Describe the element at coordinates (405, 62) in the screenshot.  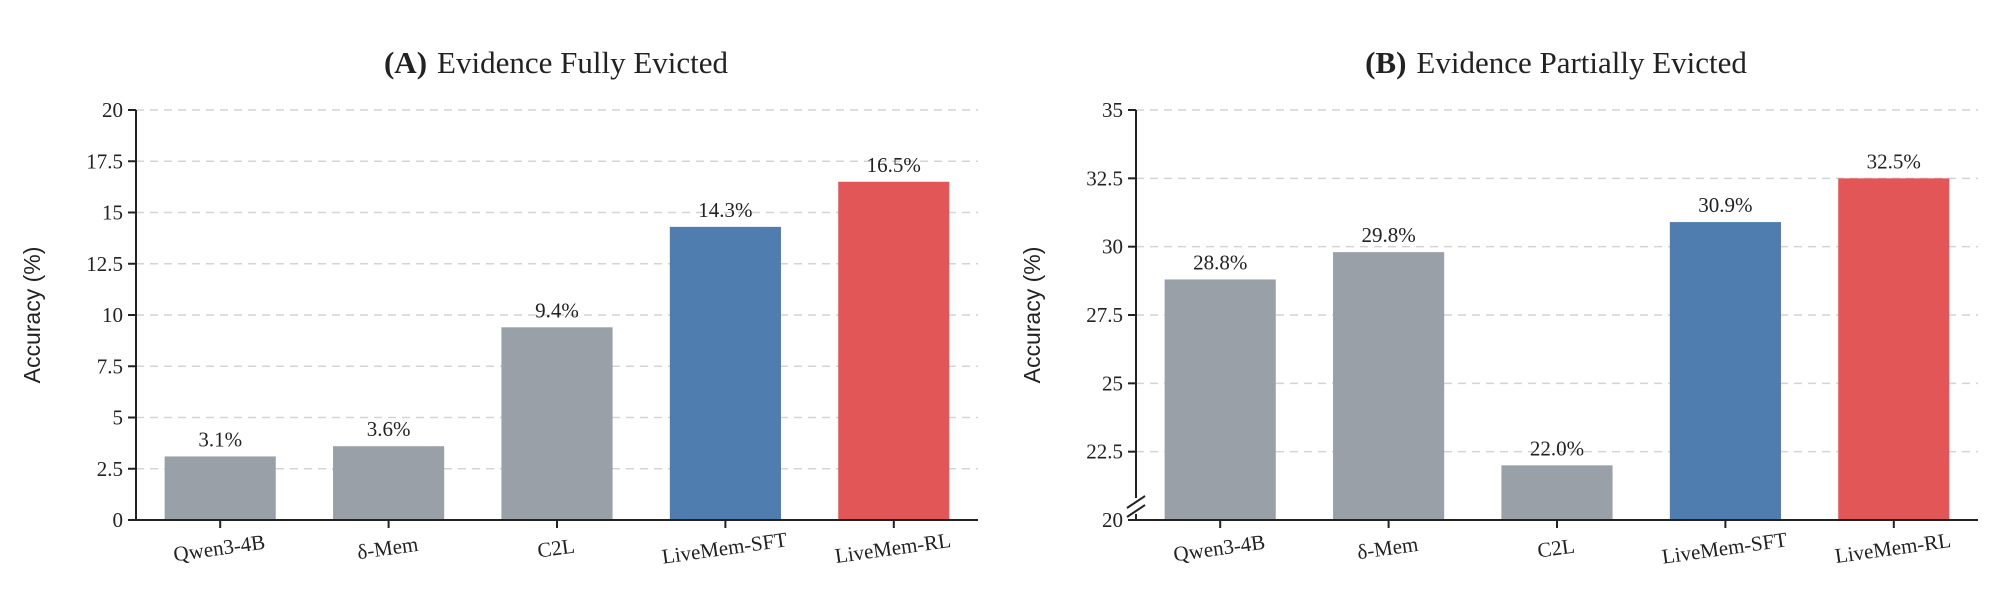
I see `panel-a-title-prefix: (A)` at that location.